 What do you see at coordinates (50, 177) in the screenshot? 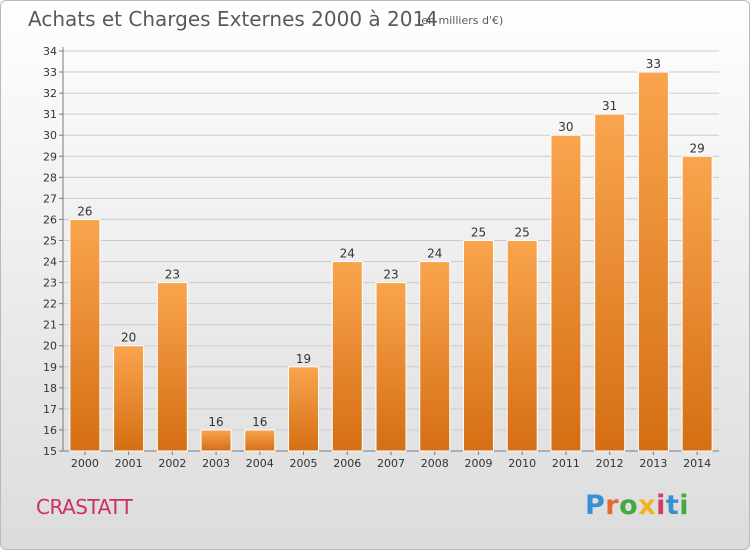
I see `y-tick-label: 28` at bounding box center [50, 177].